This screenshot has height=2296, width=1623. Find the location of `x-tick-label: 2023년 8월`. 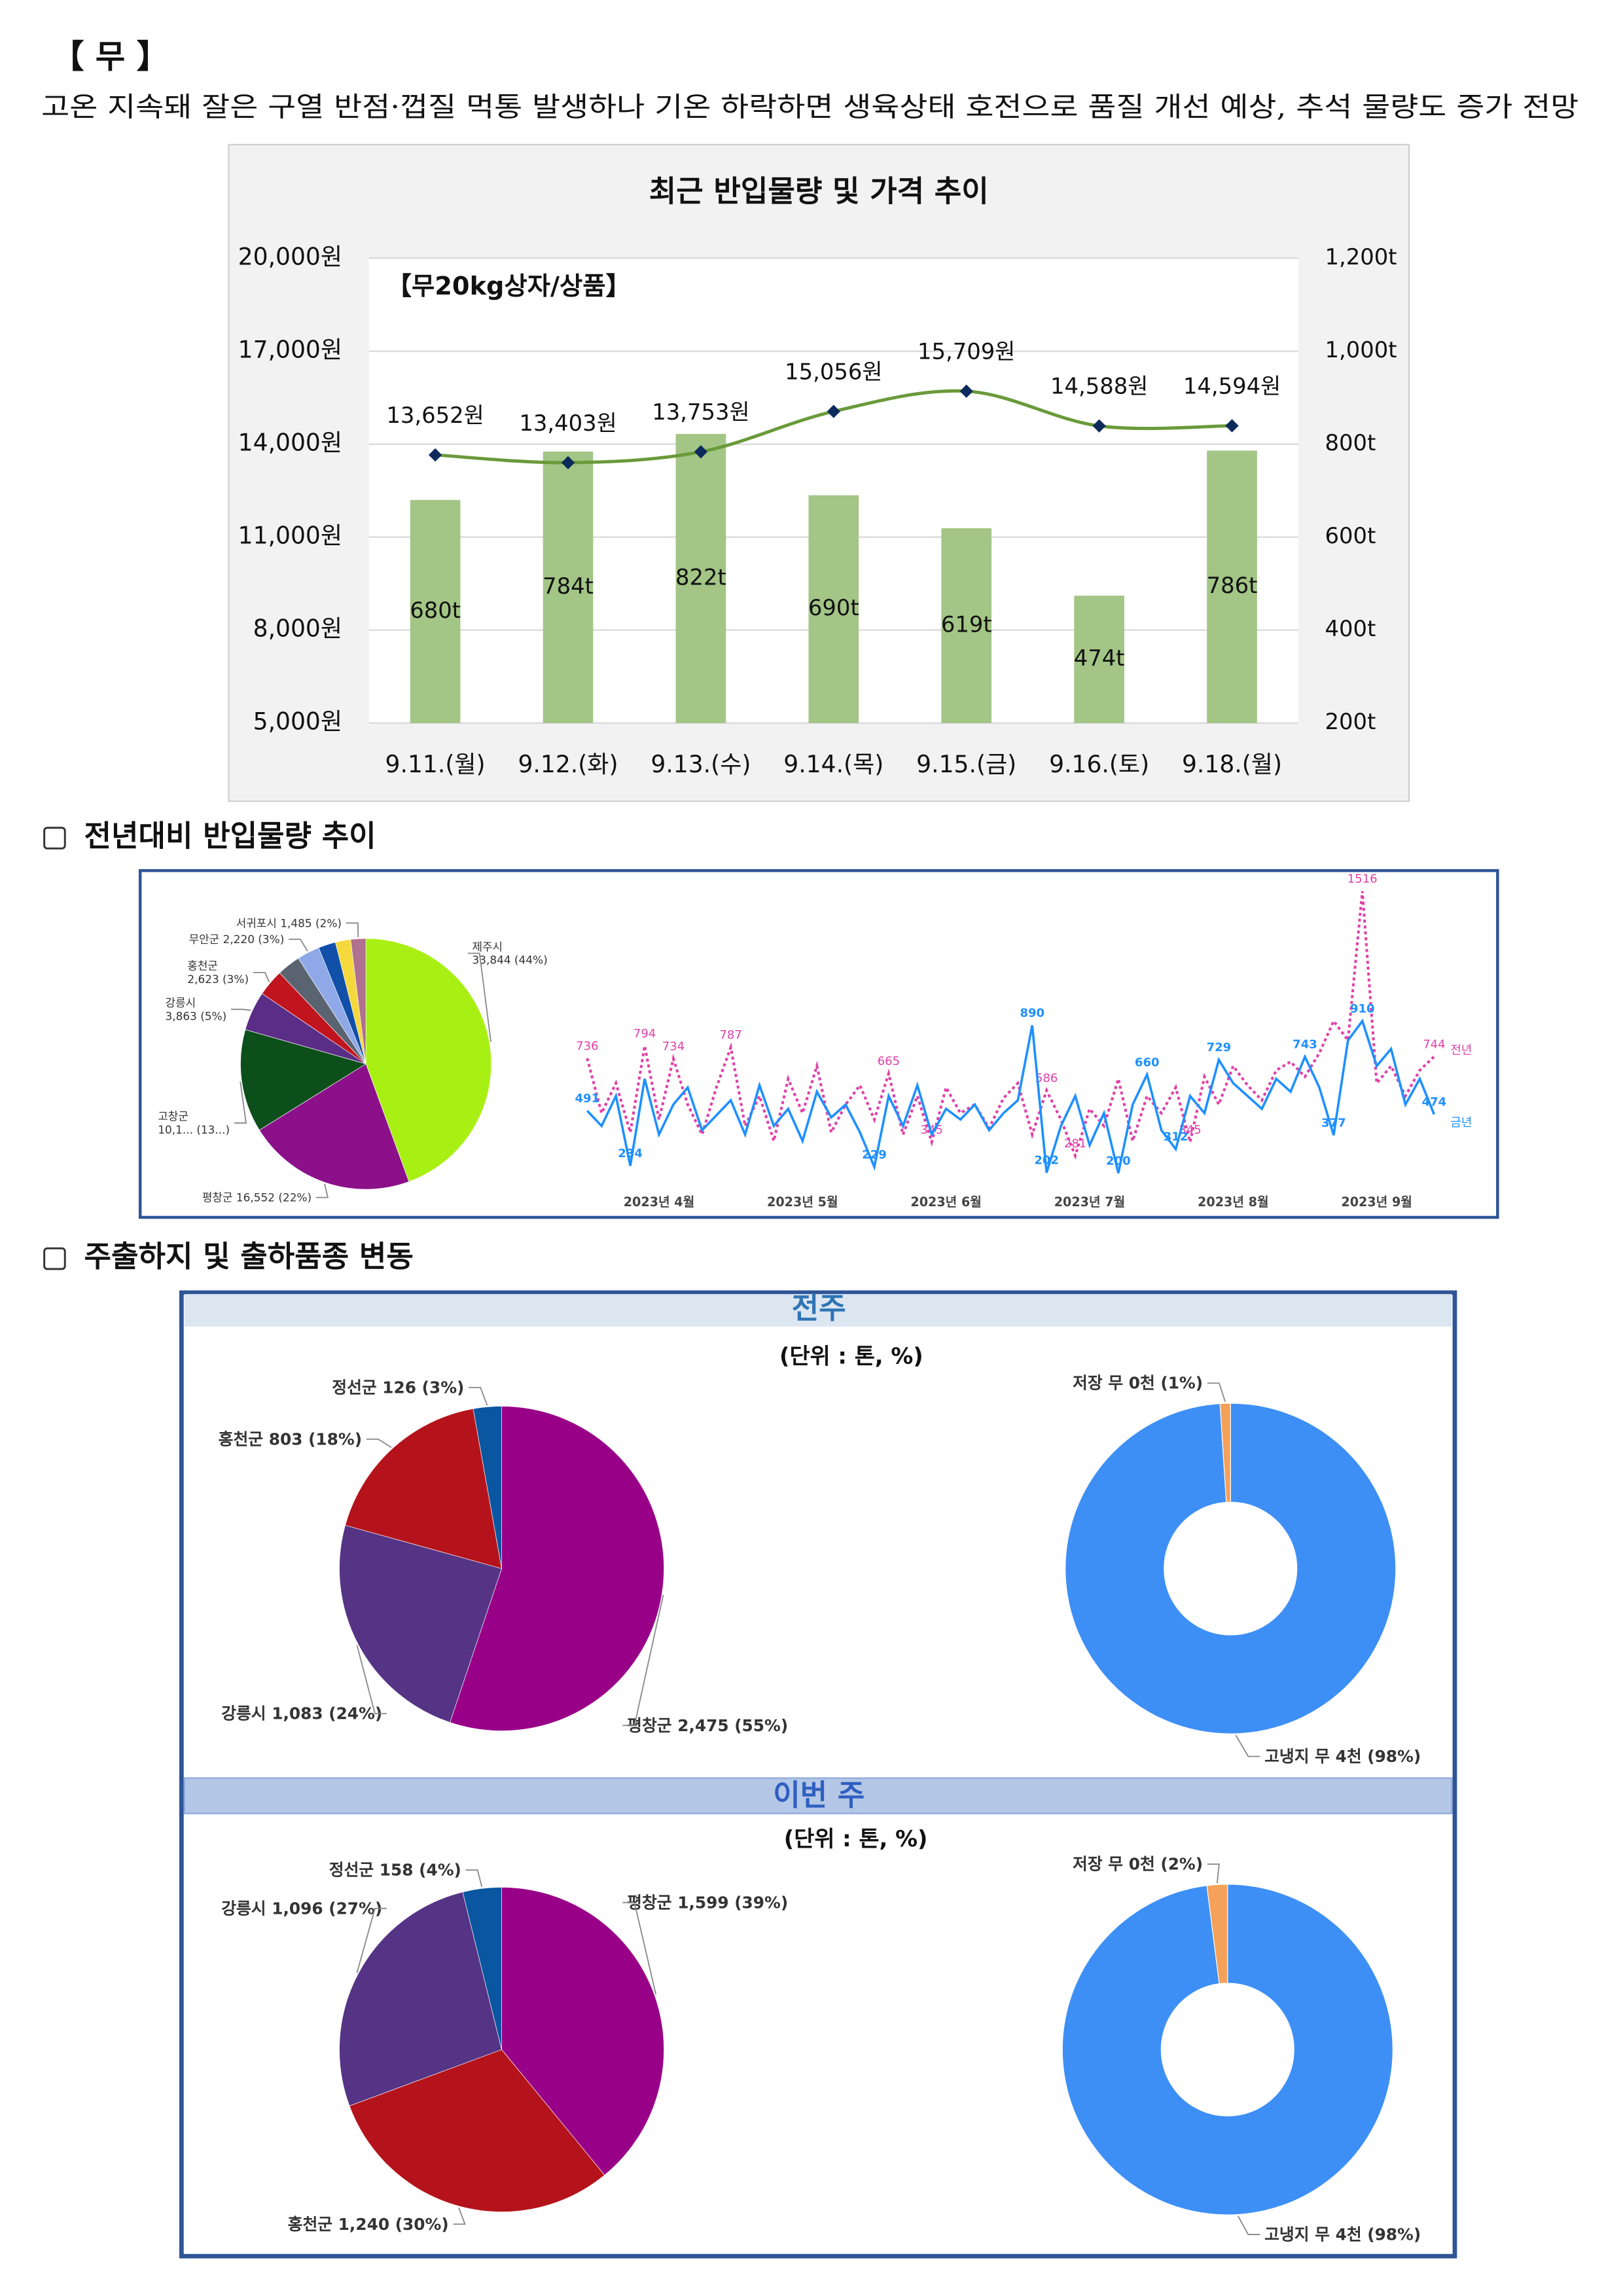

x-tick-label: 2023년 8월 is located at coordinates (1233, 1202).